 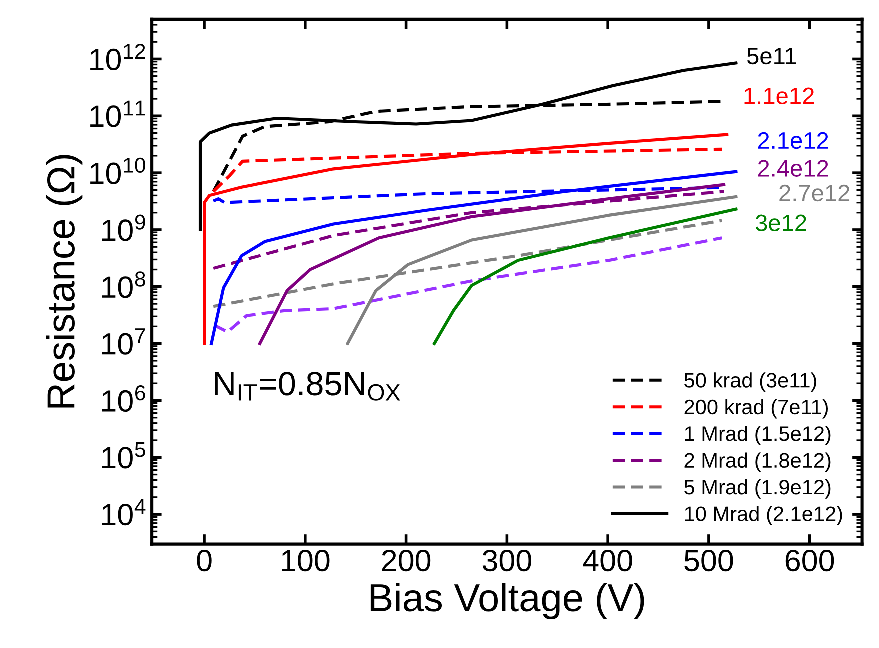 What do you see at coordinates (763, 516) in the screenshot?
I see `legend-label: 10 Mrad (2.1e12)` at bounding box center [763, 516].